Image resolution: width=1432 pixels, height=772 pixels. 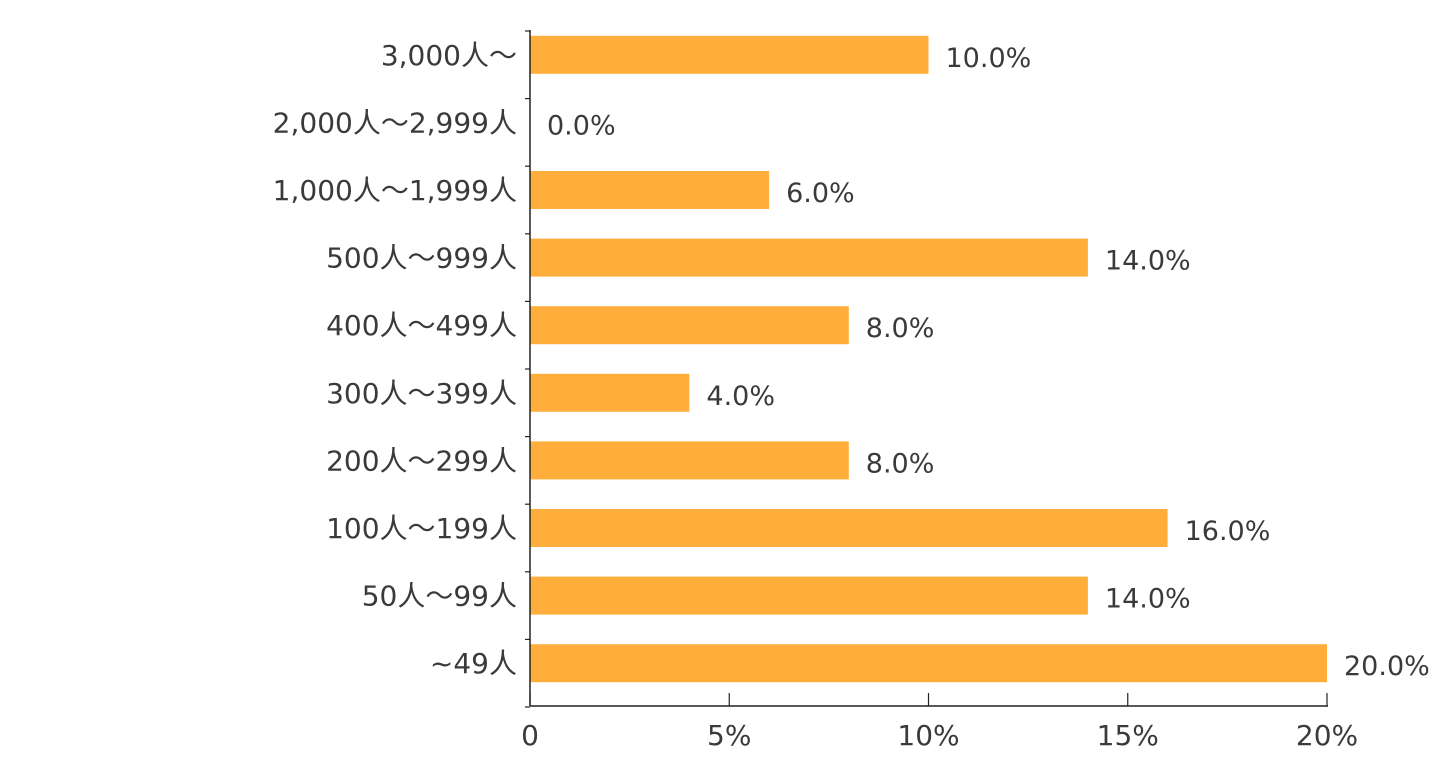 What do you see at coordinates (421, 528) in the screenshot?
I see `category-label: 100人～199人` at bounding box center [421, 528].